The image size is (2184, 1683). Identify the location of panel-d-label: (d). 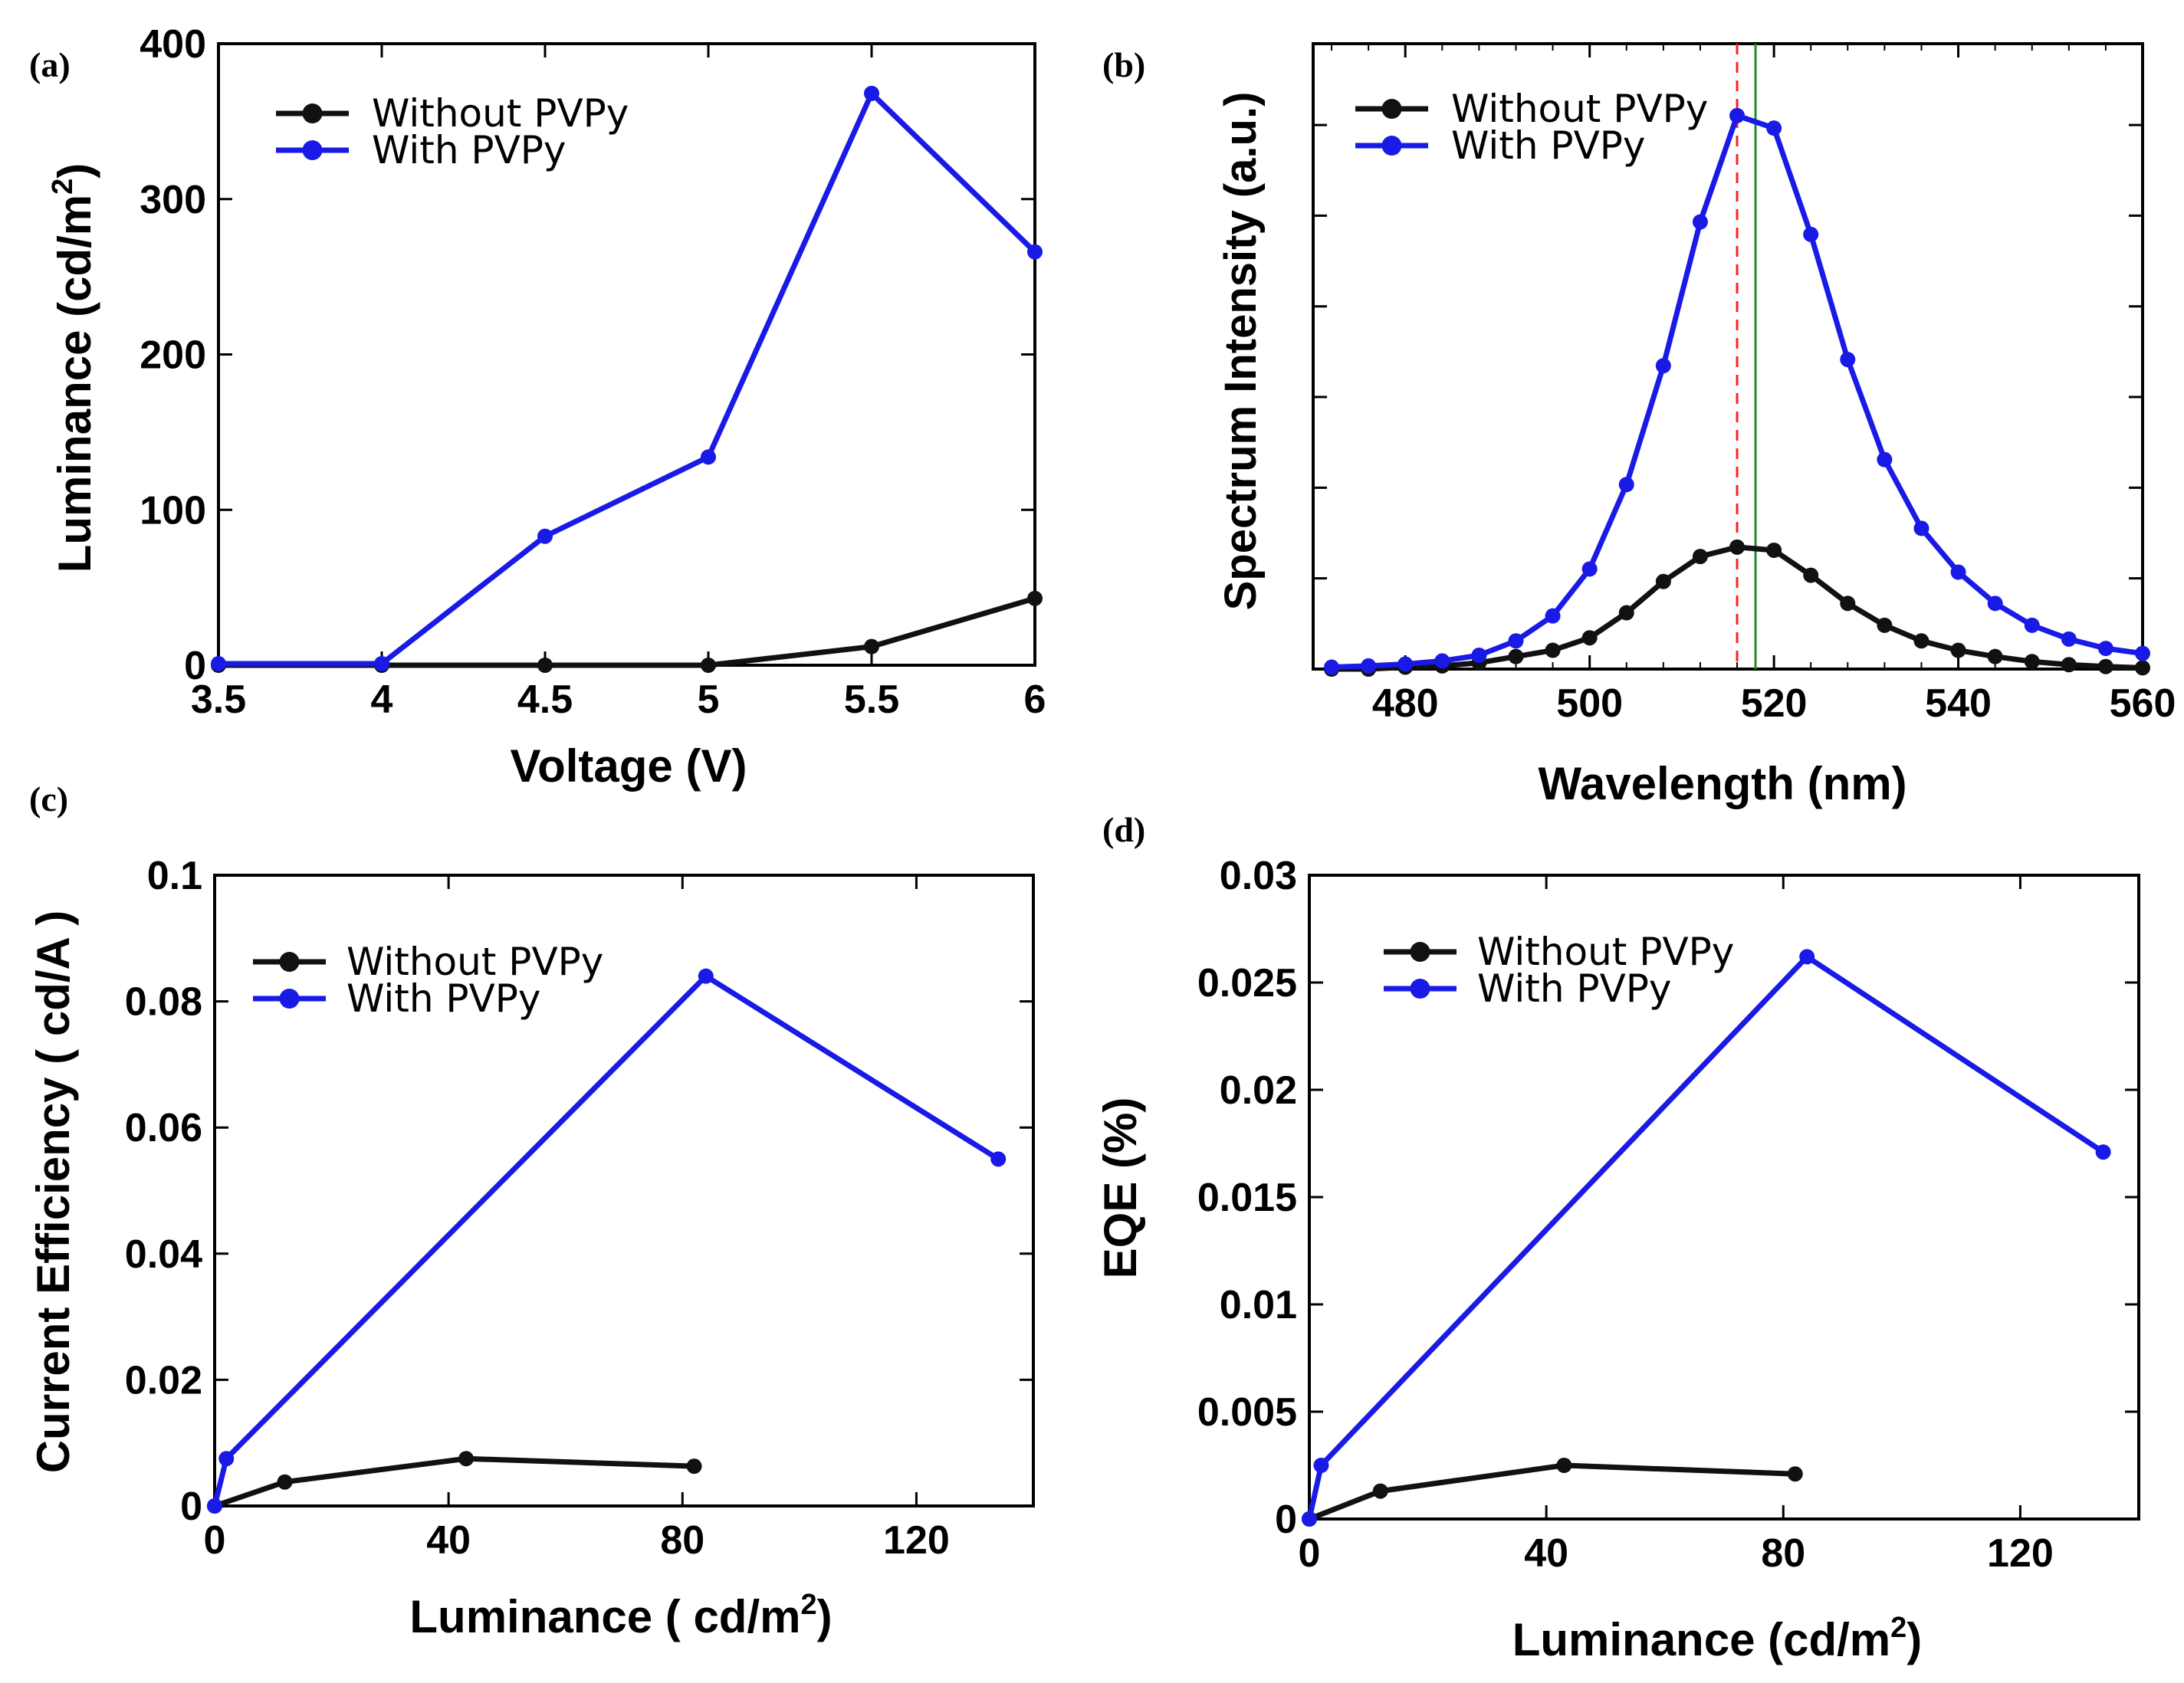
(1123, 830).